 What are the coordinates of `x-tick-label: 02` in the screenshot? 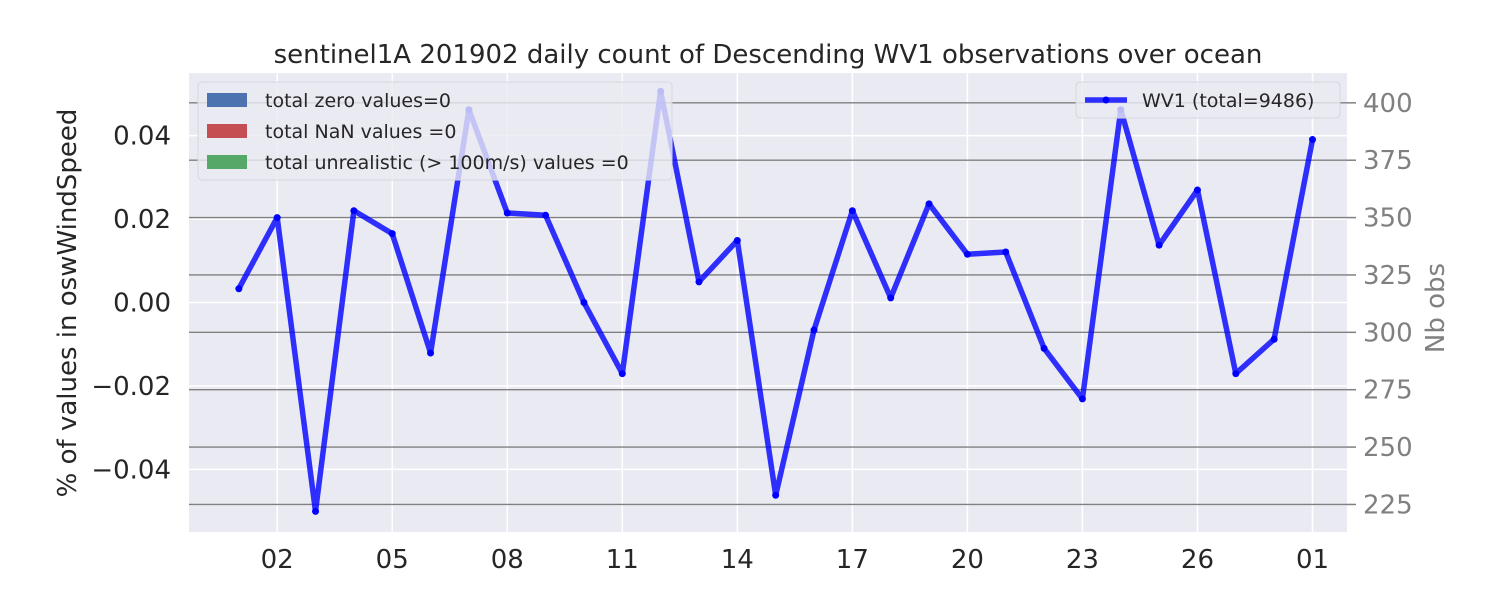 It's located at (277, 560).